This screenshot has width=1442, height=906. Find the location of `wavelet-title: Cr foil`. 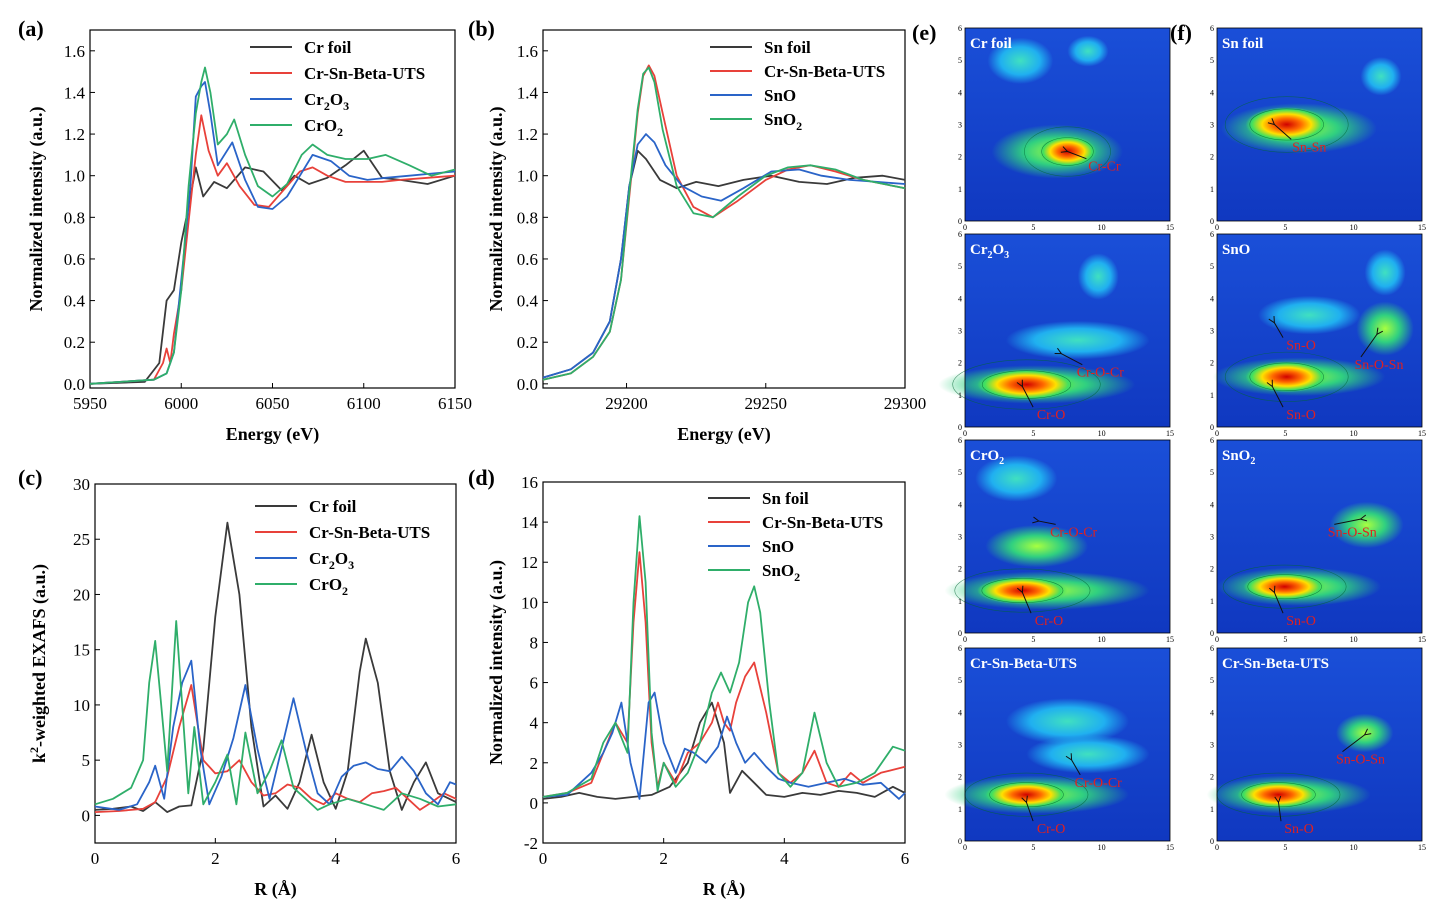

wavelet-title: Cr foil is located at coordinates (991, 44).